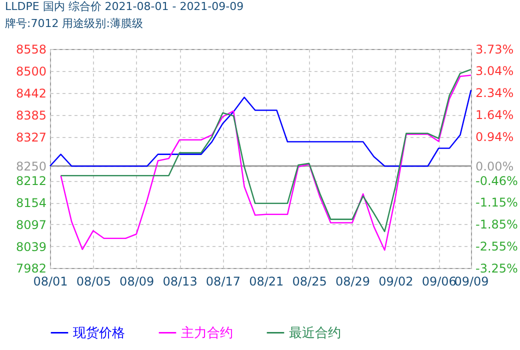 The image size is (520, 350). What do you see at coordinates (99, 333) in the screenshot?
I see `legend-label: 现货价格` at bounding box center [99, 333].